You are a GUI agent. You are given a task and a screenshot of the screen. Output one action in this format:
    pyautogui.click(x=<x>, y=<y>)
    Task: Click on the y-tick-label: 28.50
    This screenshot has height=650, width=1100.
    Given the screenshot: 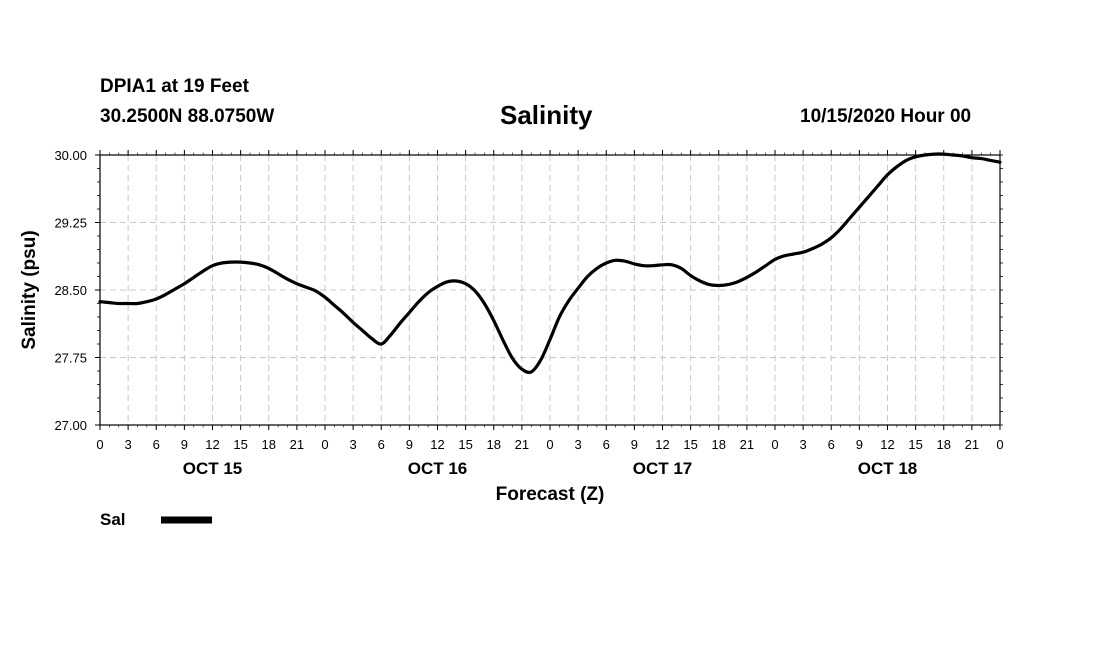 What is the action you would take?
    pyautogui.click(x=70, y=290)
    